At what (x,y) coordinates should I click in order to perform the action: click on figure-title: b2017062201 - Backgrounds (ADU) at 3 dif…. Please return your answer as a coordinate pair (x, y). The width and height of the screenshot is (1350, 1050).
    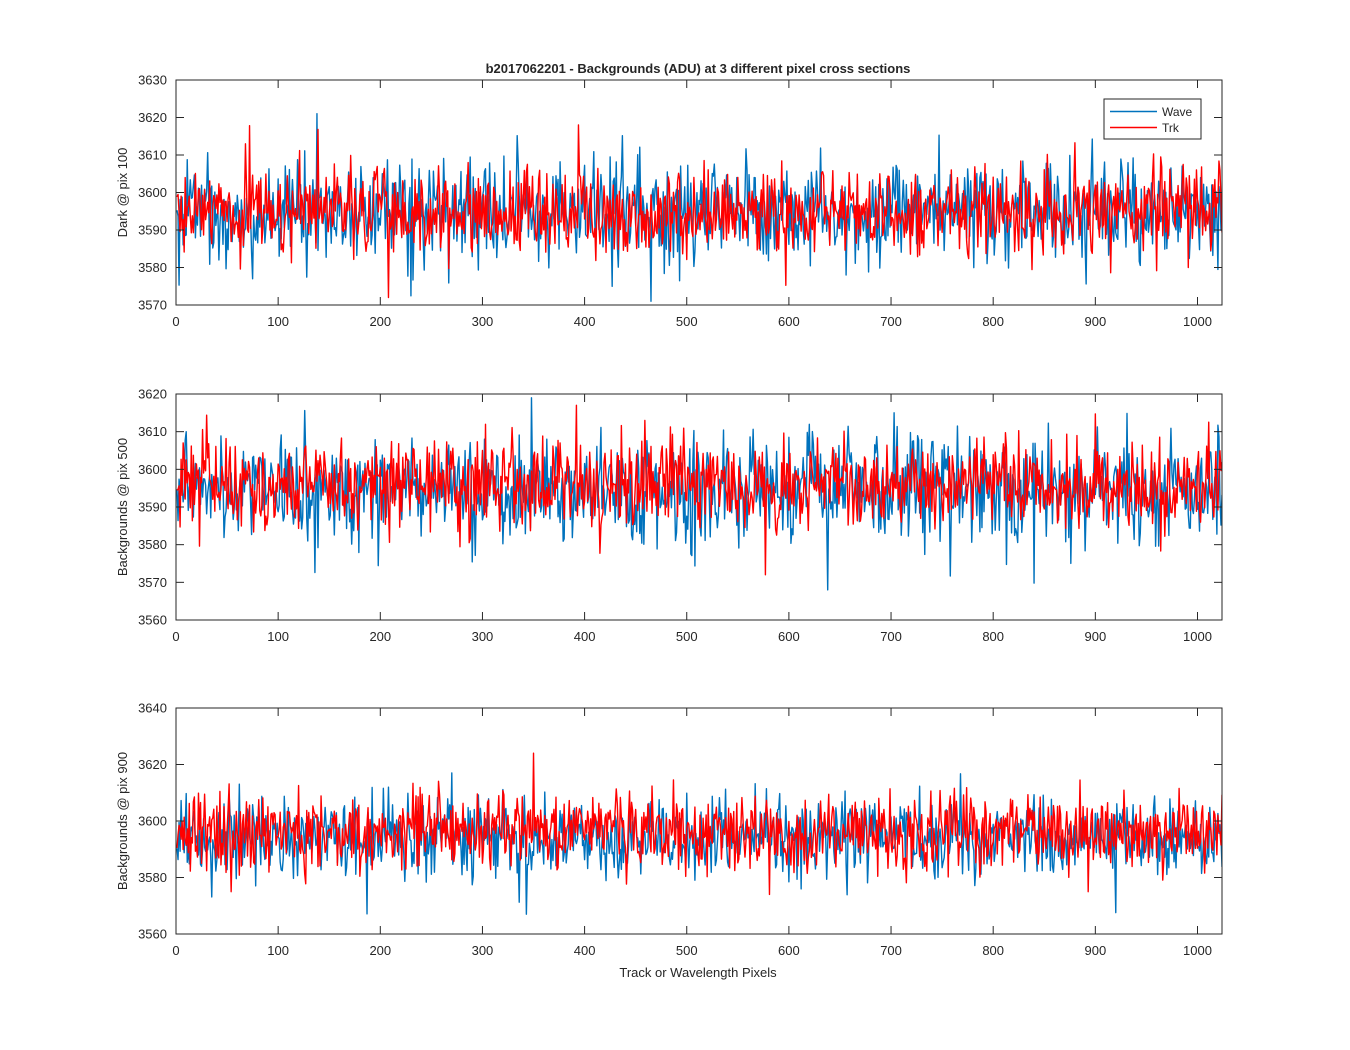
    Looking at the image, I should click on (698, 68).